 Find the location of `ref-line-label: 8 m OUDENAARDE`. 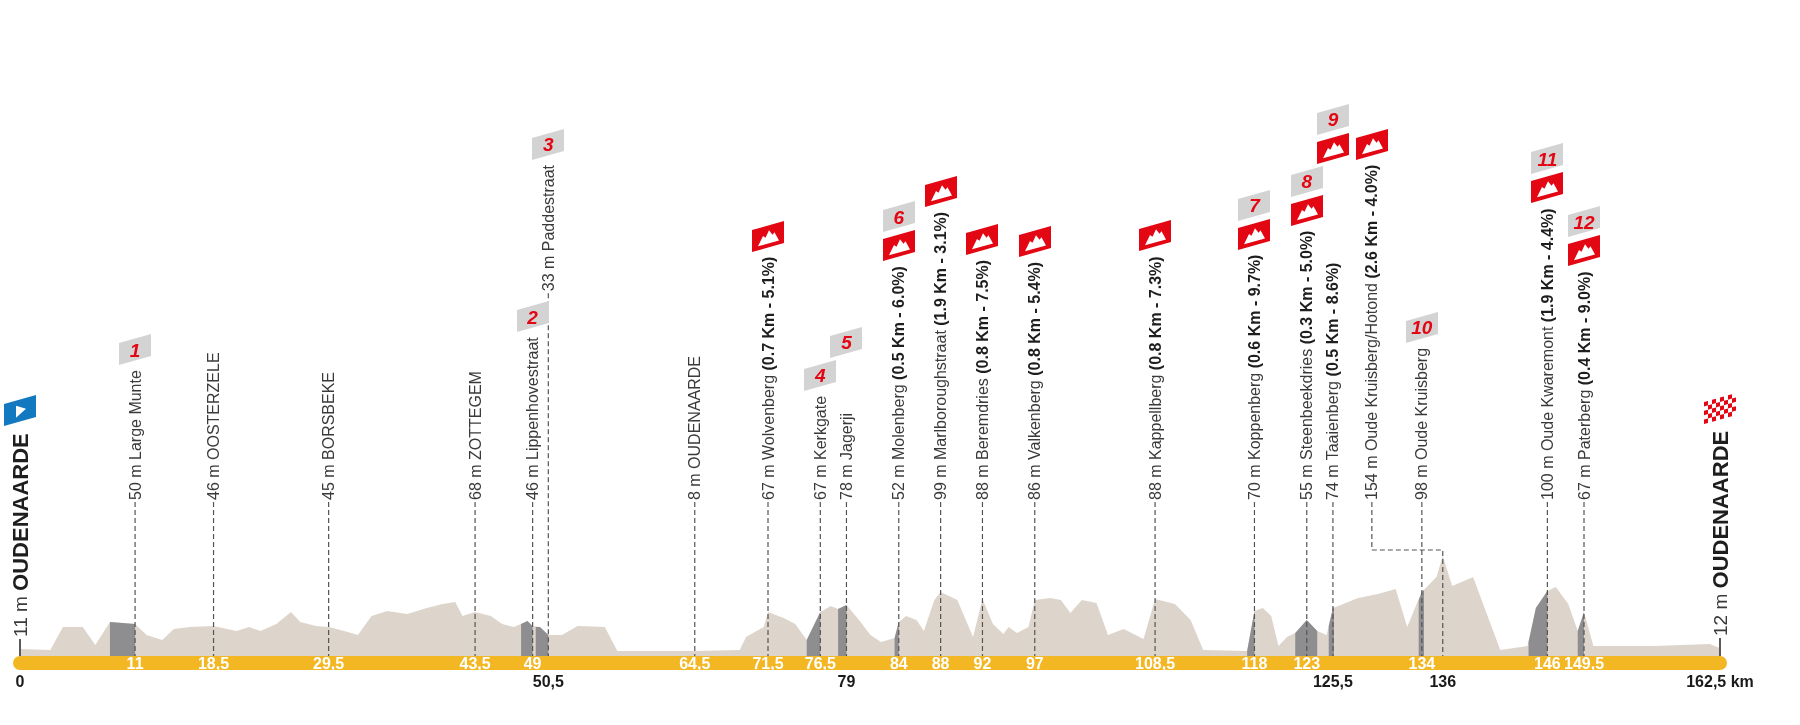

ref-line-label: 8 m OUDENAARDE is located at coordinates (695, 427).